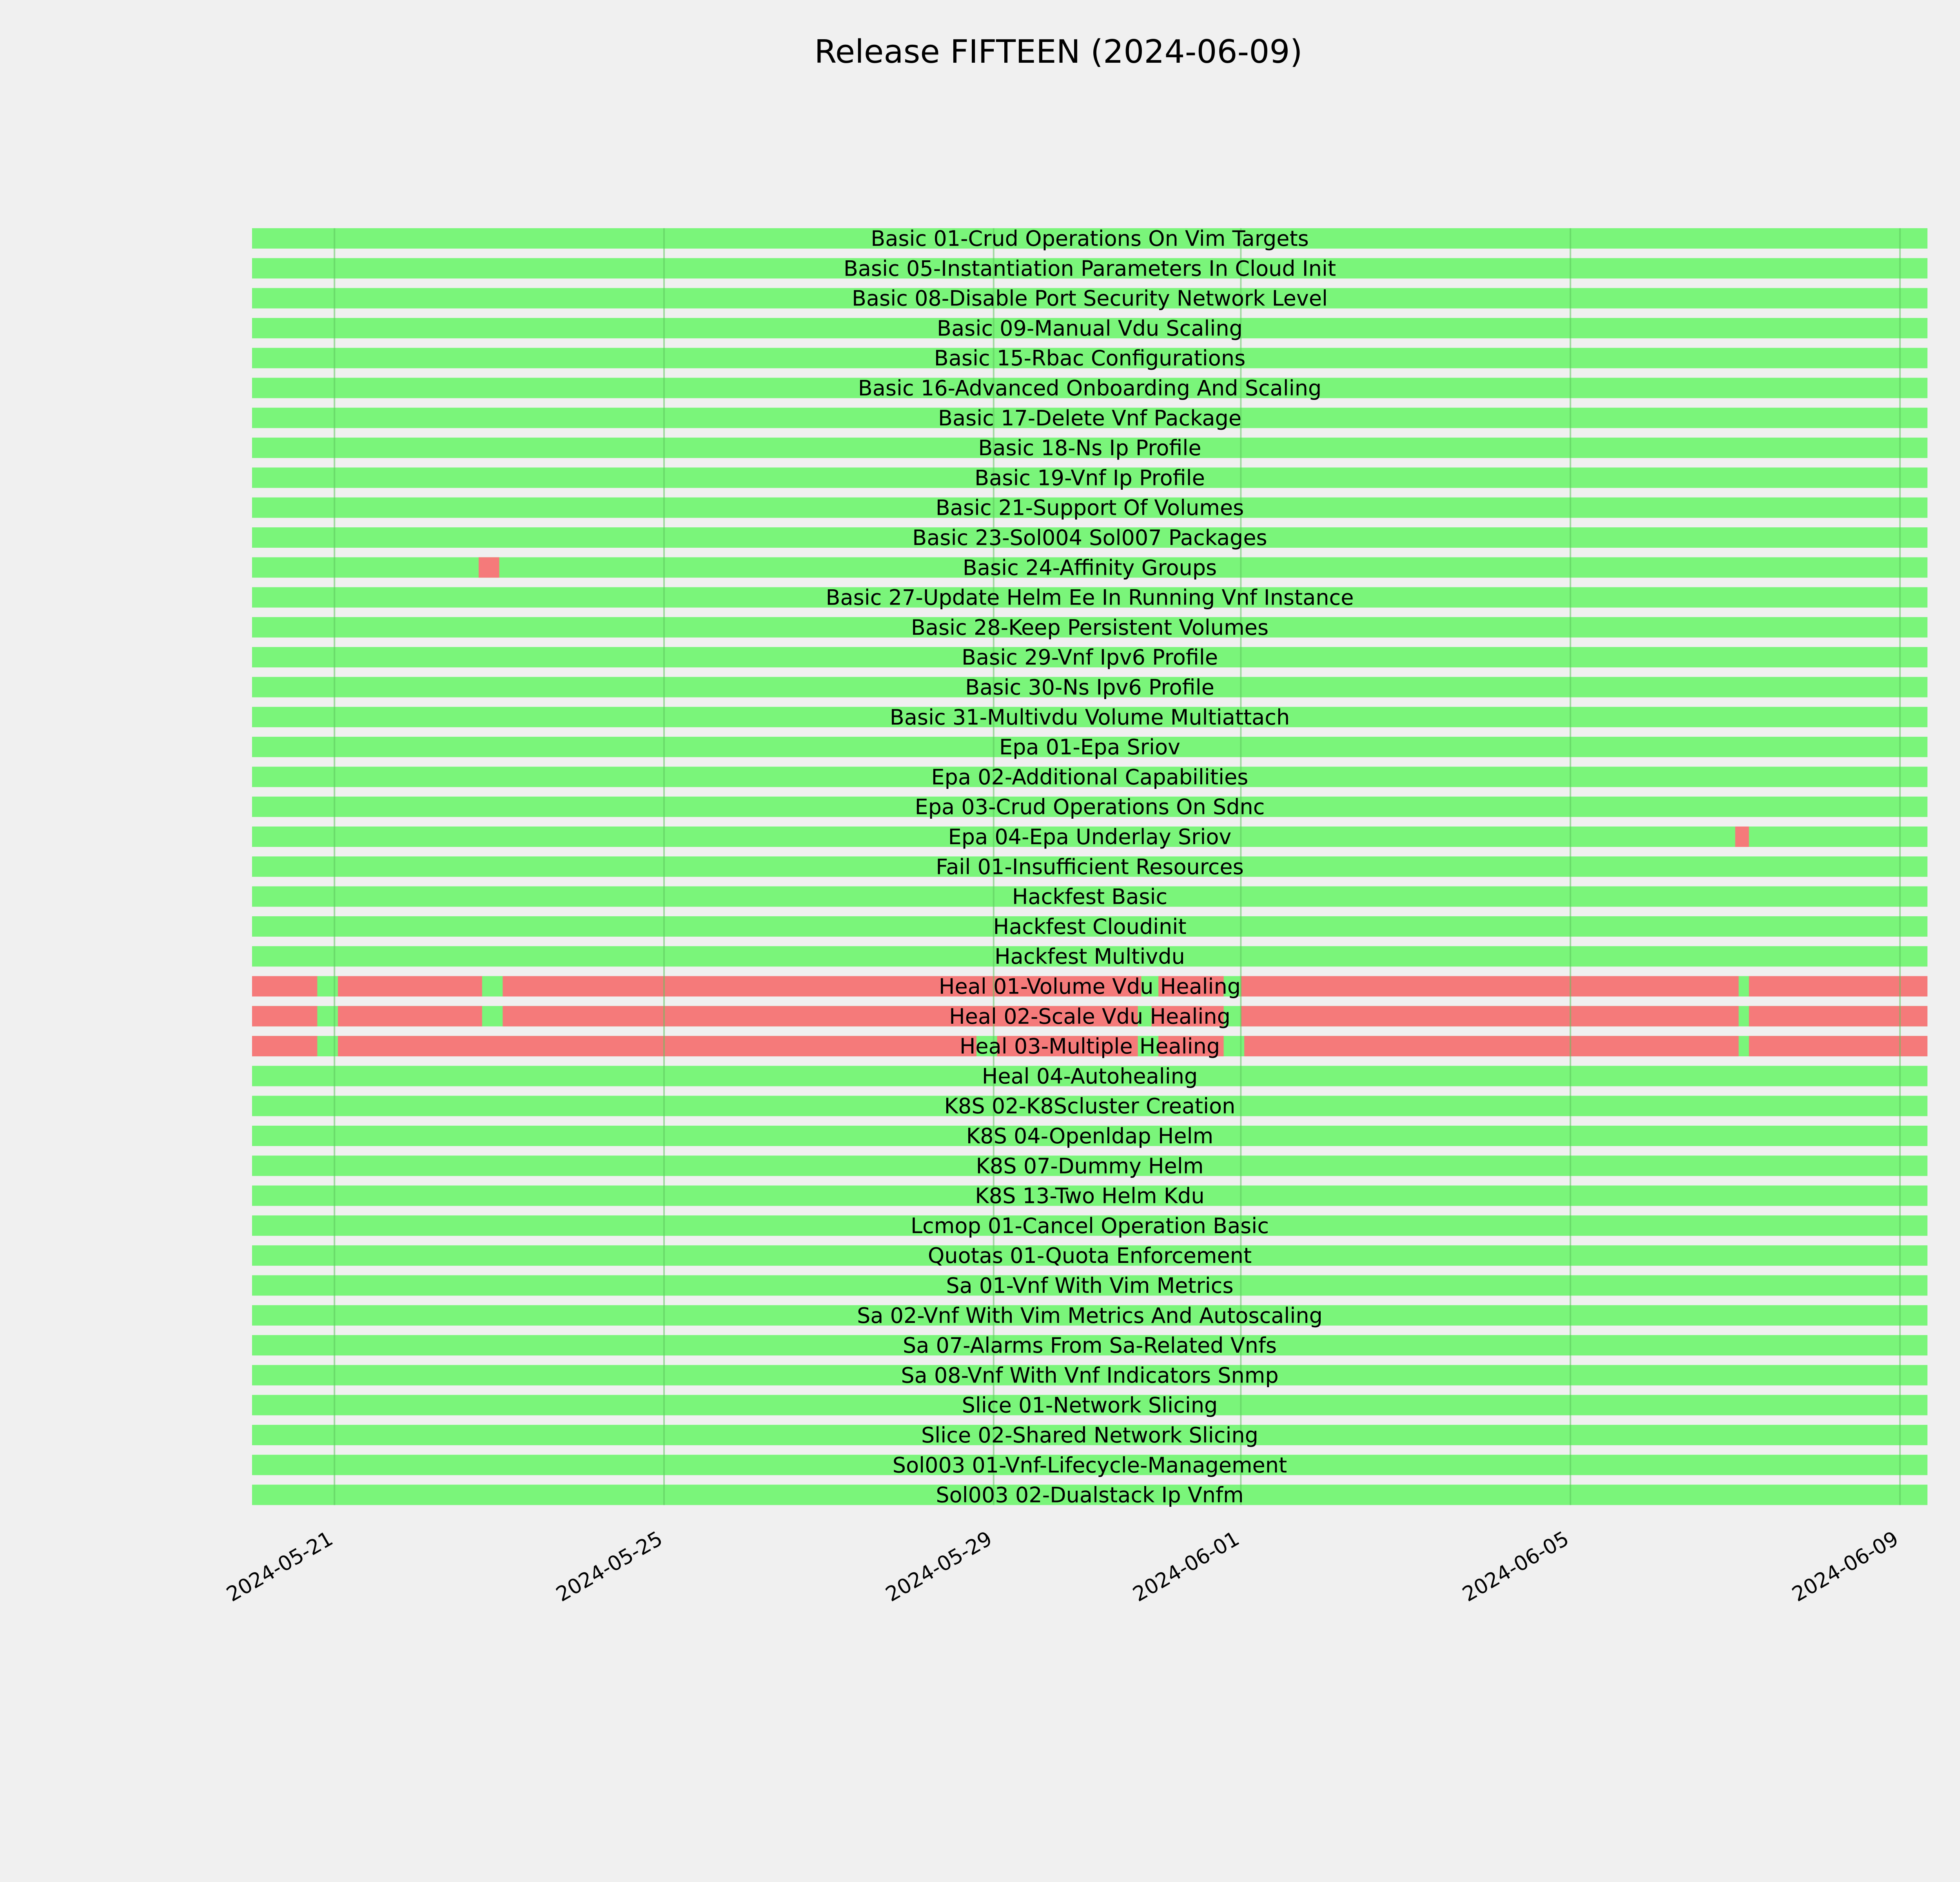 This screenshot has width=1960, height=1882. Describe the element at coordinates (1090, 777) in the screenshot. I see `row-label: Epa 02-Additional Capabilities` at that location.